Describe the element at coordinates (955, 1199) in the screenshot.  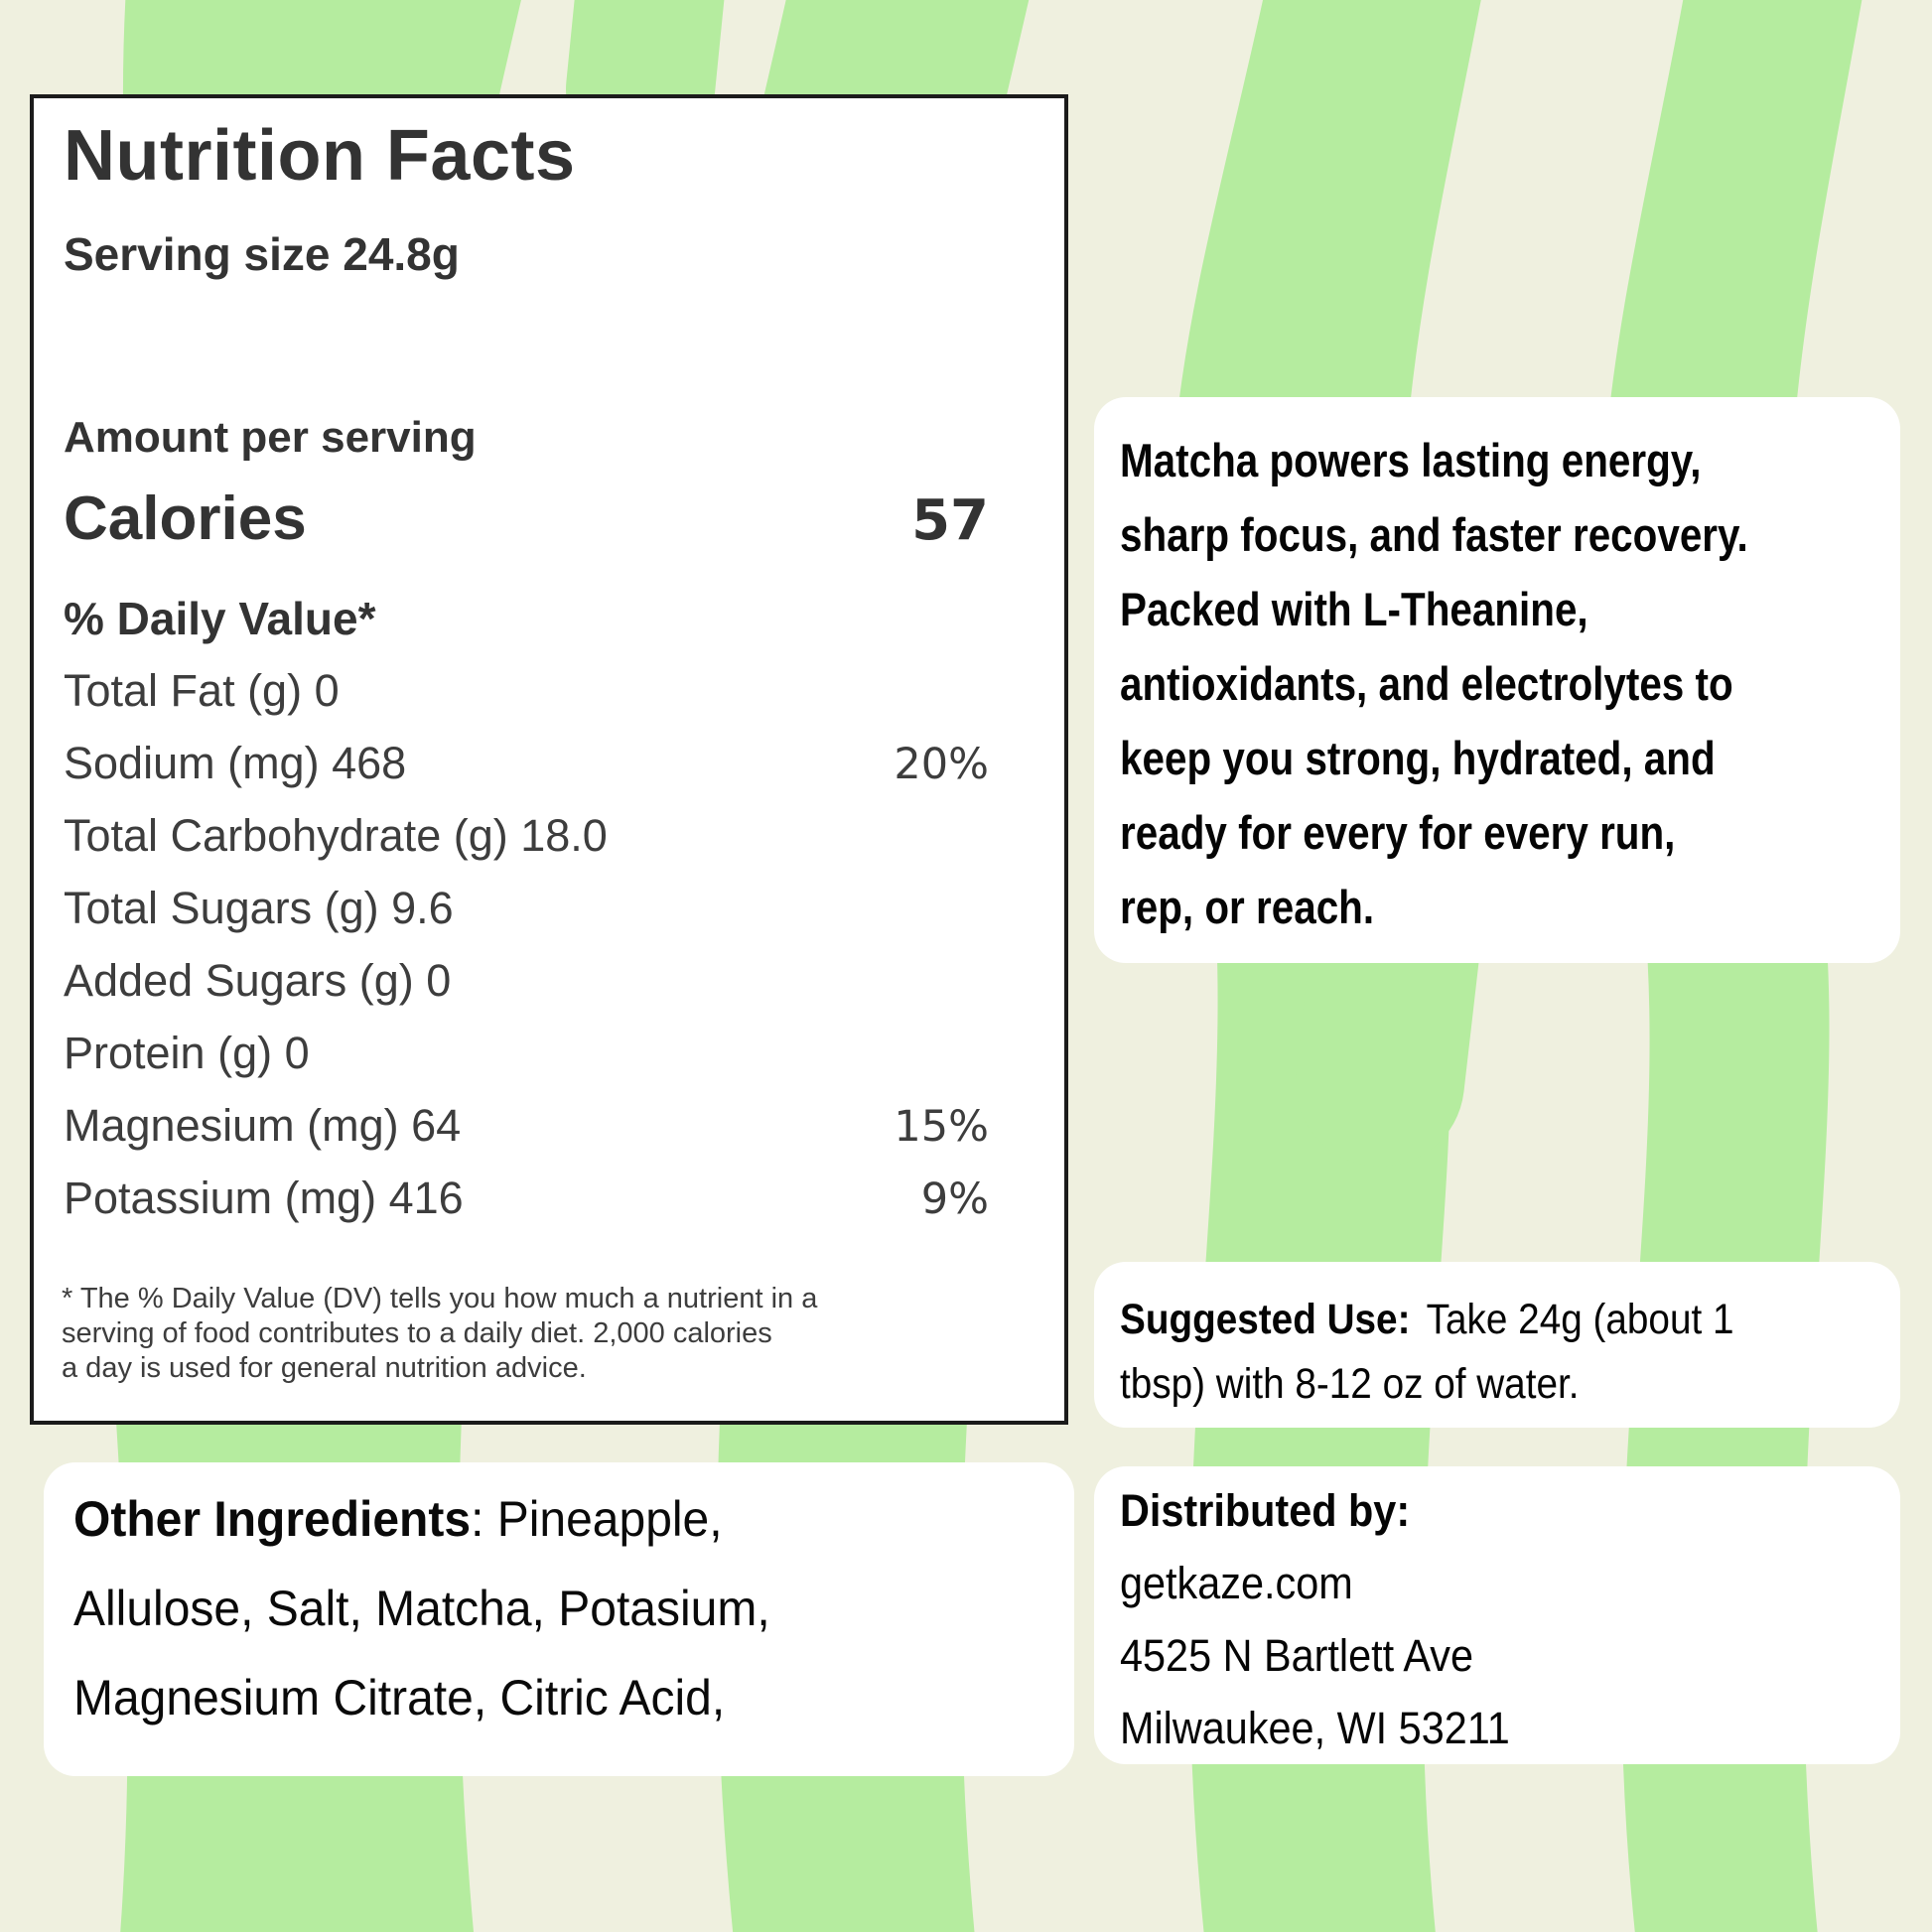
I see `nutrient-dv: 9%` at that location.